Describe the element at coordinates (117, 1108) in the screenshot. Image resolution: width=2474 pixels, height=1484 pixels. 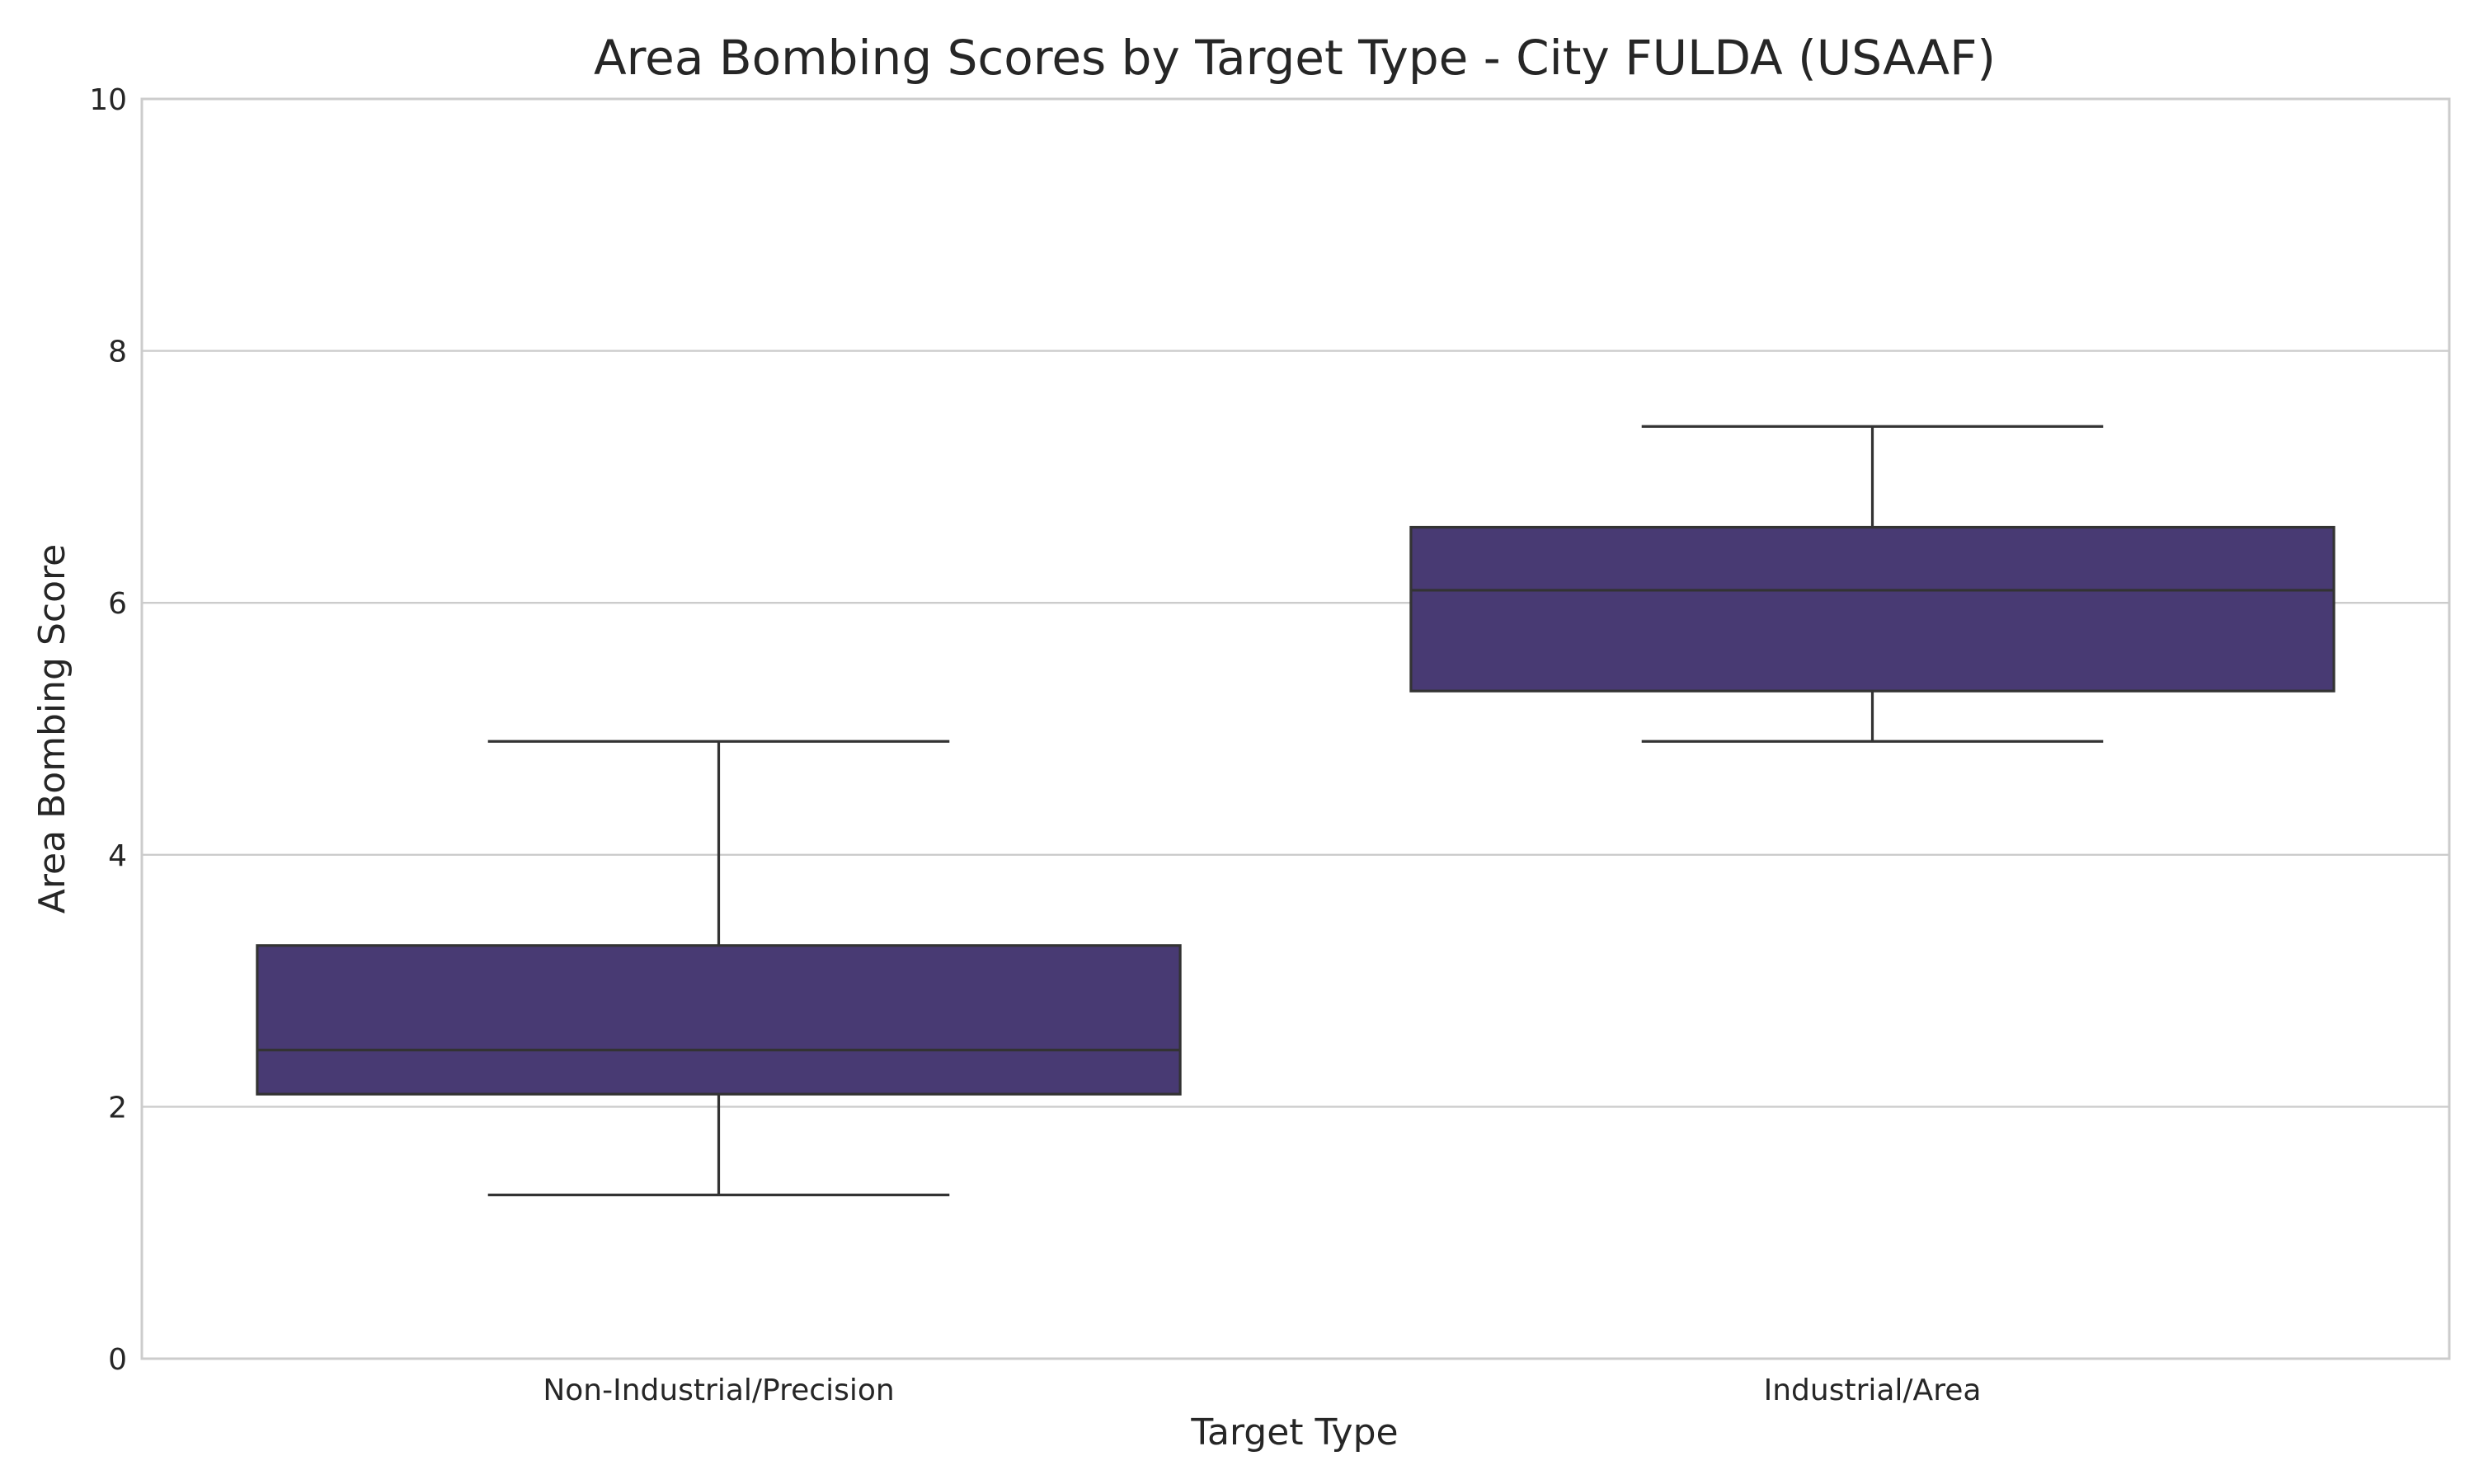
I see `y-tick-label: 2` at that location.